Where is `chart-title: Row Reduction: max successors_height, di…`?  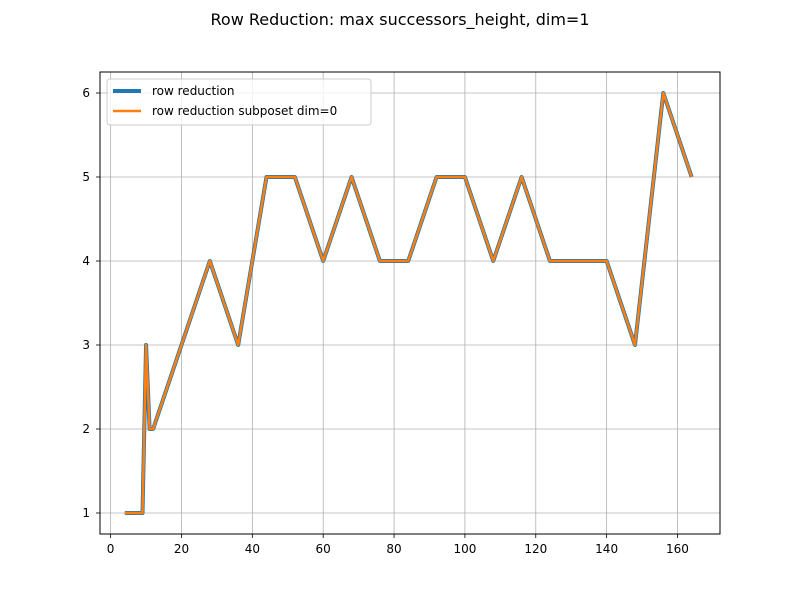 chart-title: Row Reduction: max successors_height, di… is located at coordinates (400, 20).